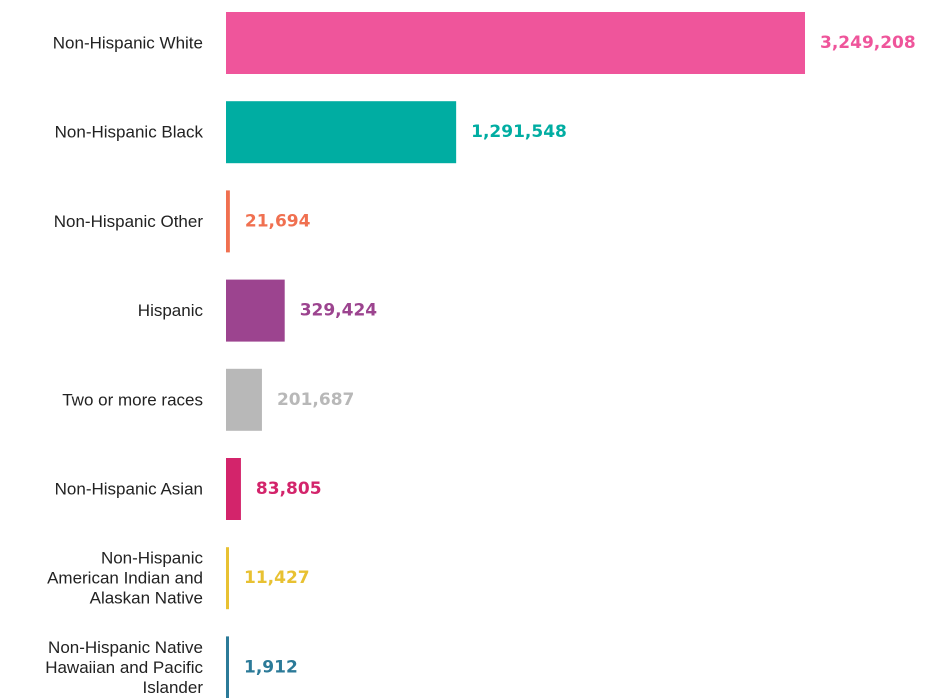 This screenshot has height=698, width=930. Describe the element at coordinates (868, 43) in the screenshot. I see `value-label-0: 3,249,208` at that location.